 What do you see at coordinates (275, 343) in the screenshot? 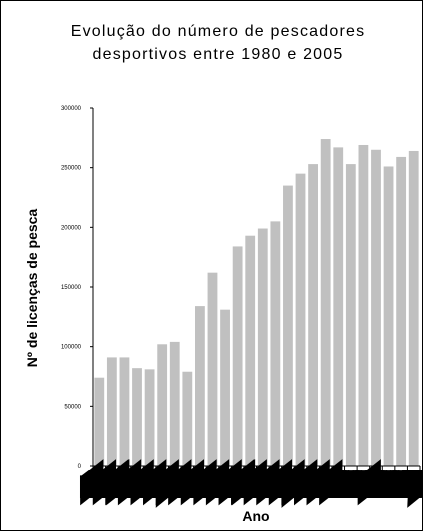
I see `bar-1994` at bounding box center [275, 343].